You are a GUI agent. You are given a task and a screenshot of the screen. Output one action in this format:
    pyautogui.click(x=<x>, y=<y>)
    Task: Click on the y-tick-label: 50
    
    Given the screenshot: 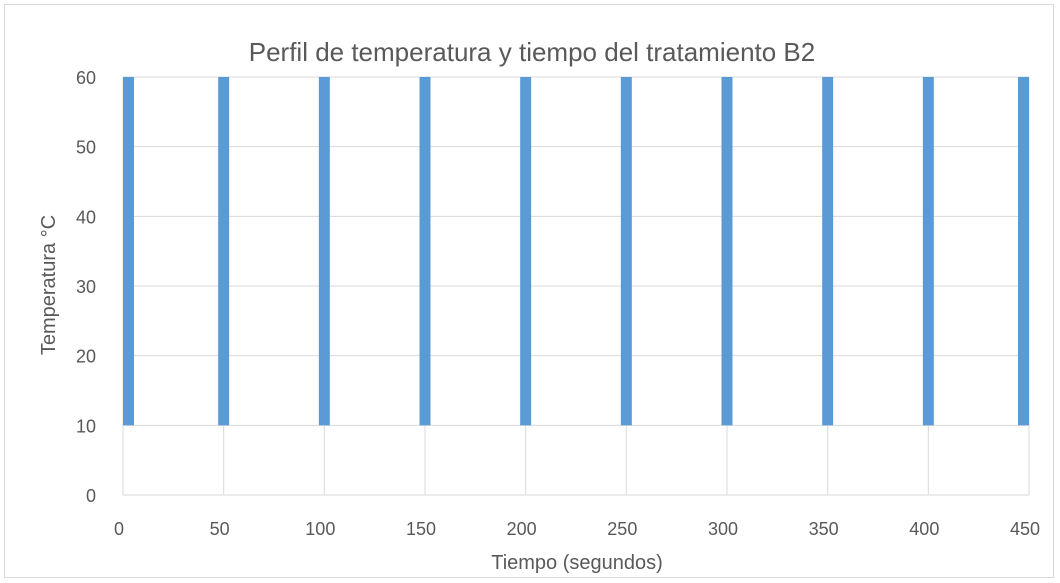 What is the action you would take?
    pyautogui.click(x=86, y=148)
    